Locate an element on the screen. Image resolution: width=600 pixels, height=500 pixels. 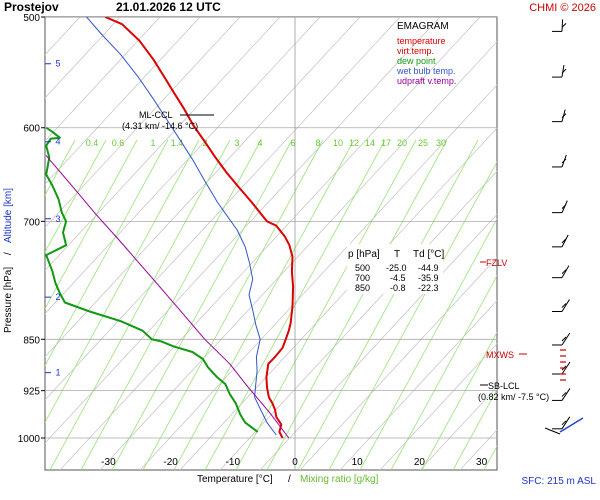
info-cell: -44.9 is located at coordinates (428, 268).